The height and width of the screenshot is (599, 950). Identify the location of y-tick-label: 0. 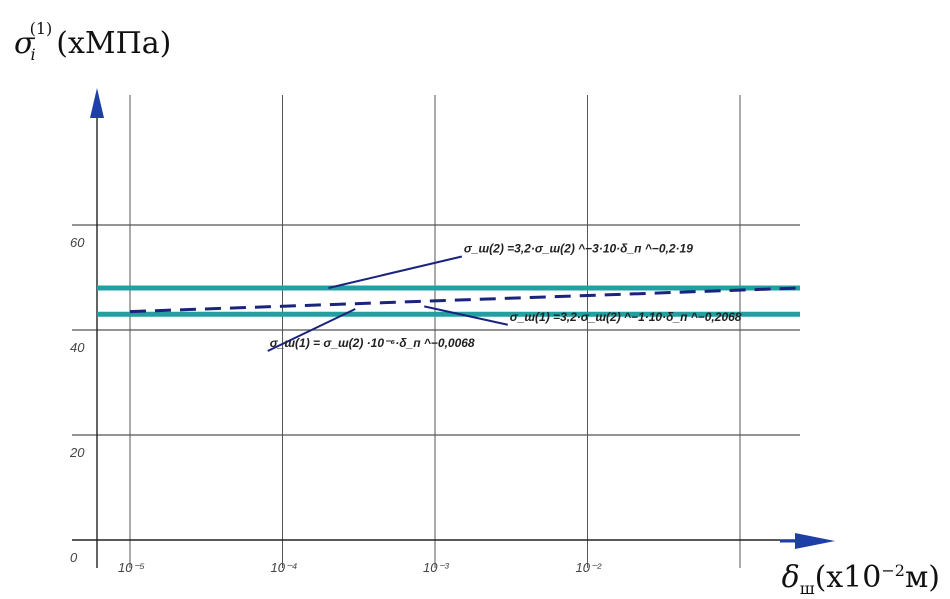
(74, 557).